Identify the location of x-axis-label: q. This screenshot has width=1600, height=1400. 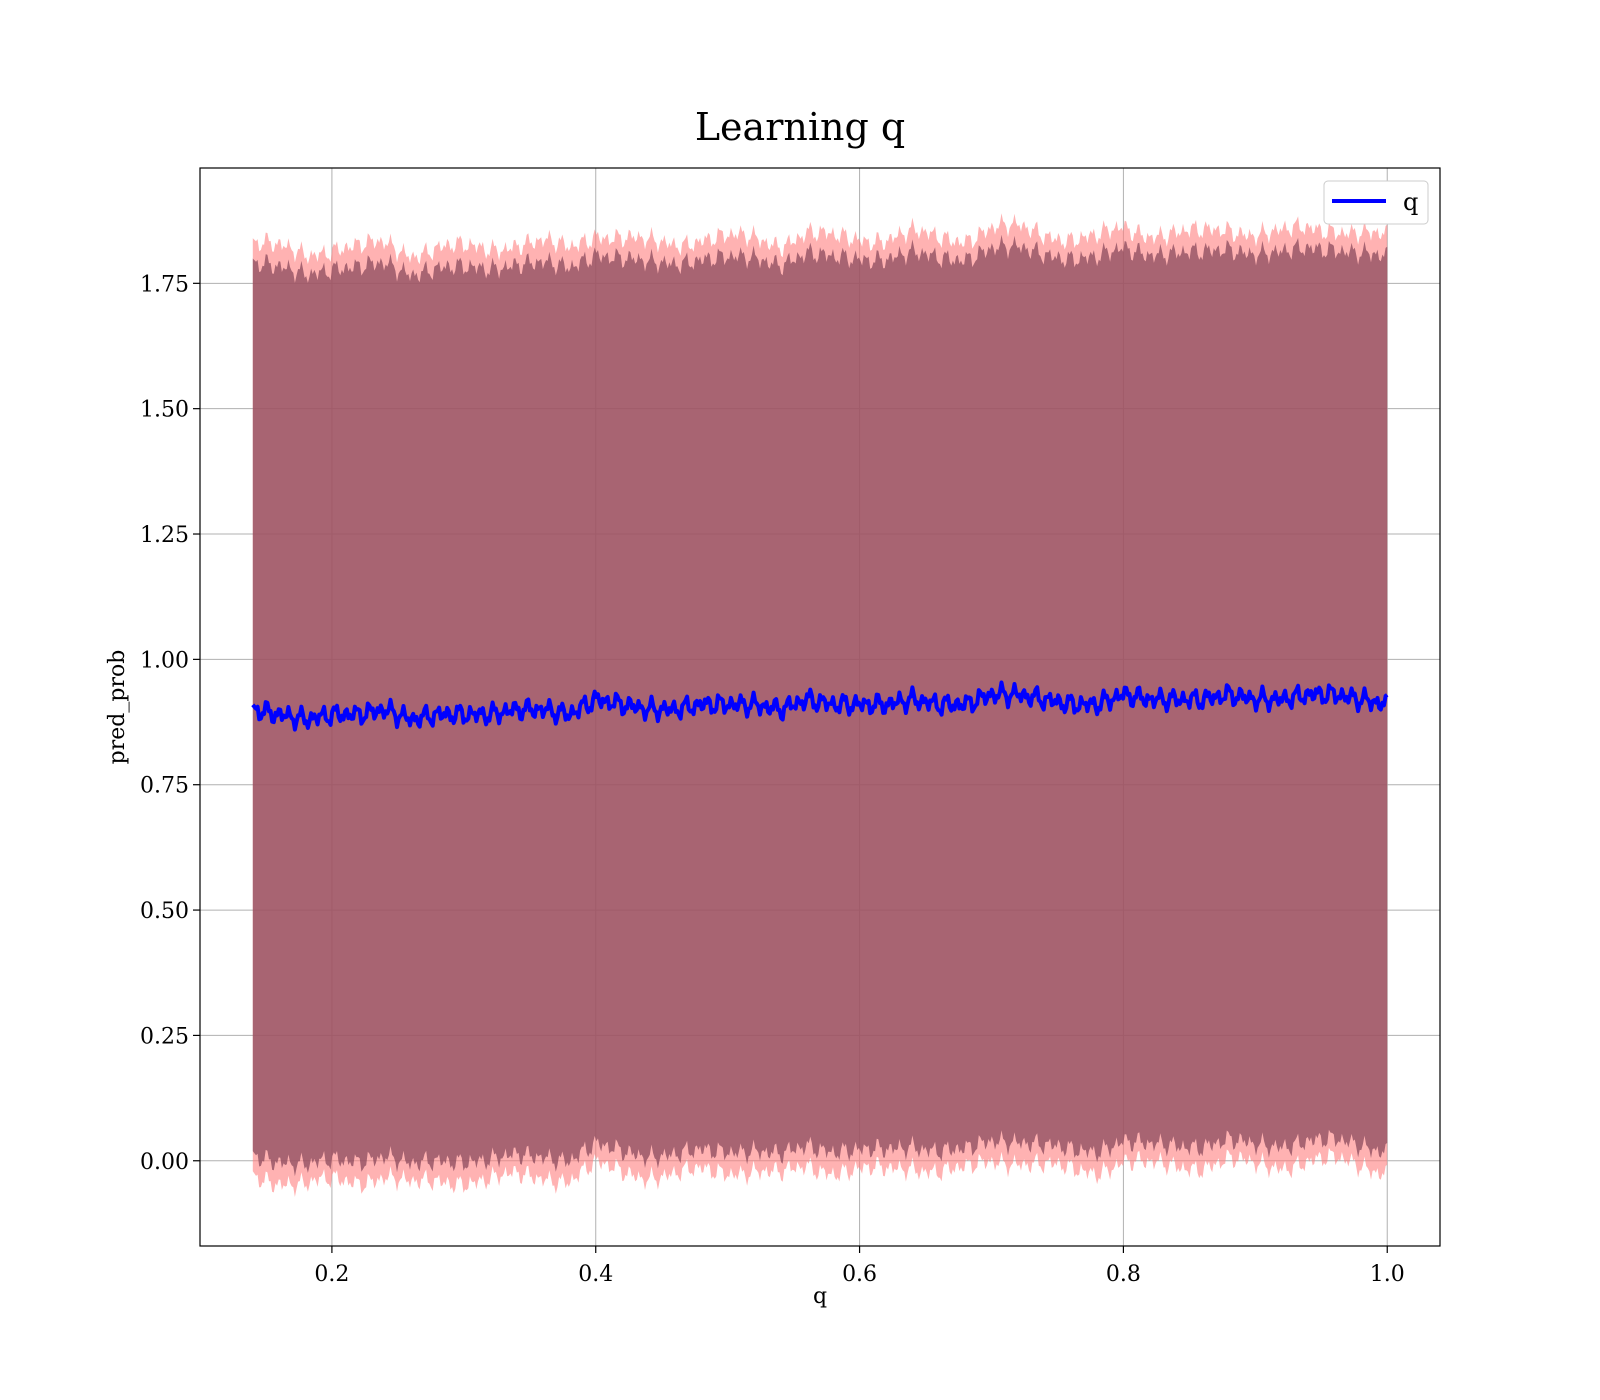
(820, 1296).